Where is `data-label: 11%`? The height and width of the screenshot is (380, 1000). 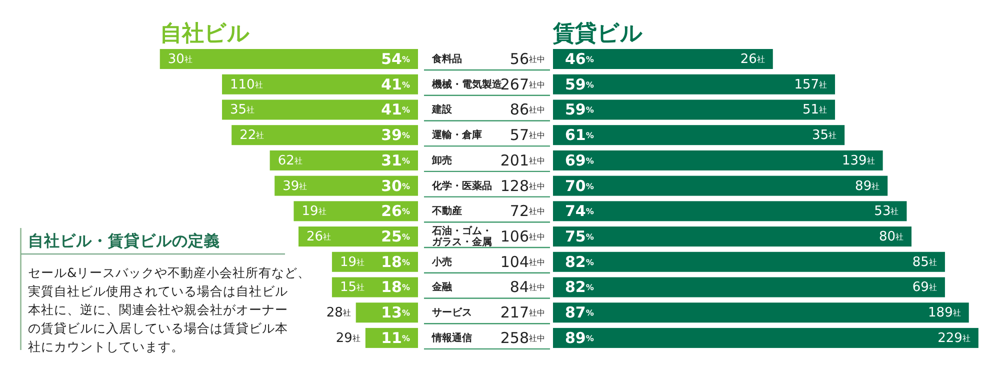
data-label: 11% is located at coordinates (395, 337).